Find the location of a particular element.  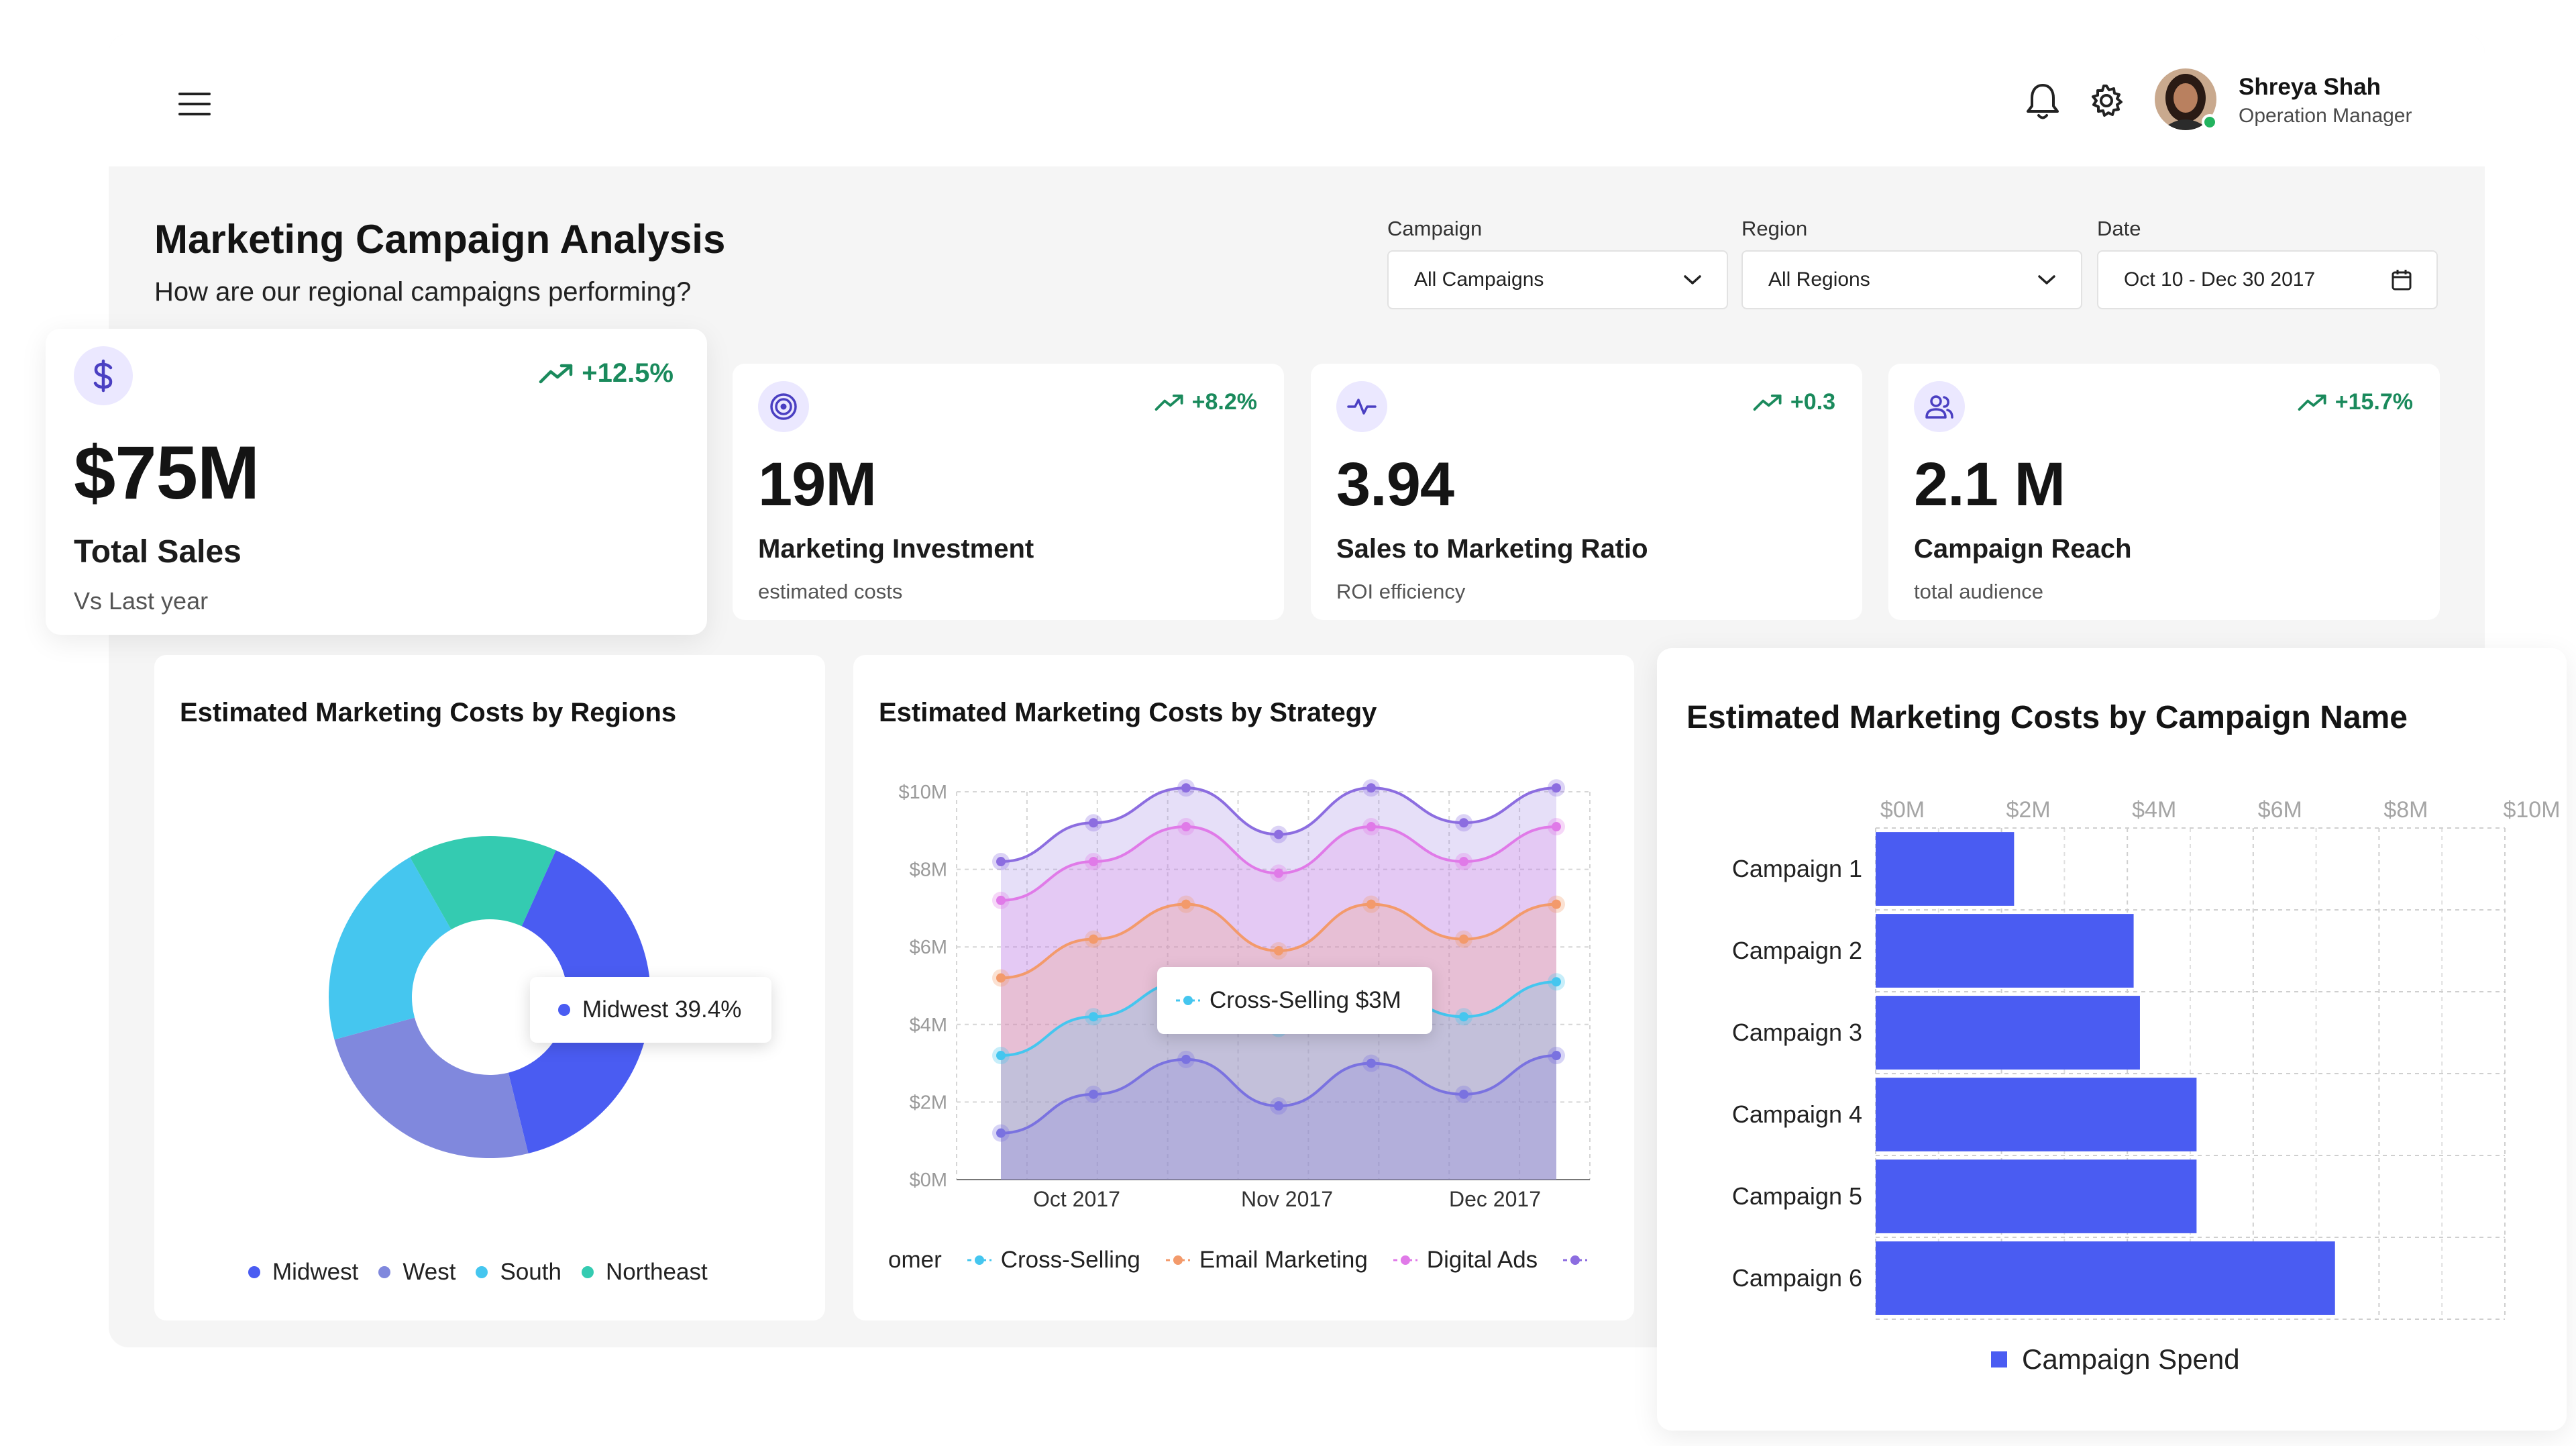

kpi-sublabel: Vs Last year is located at coordinates (141, 601).